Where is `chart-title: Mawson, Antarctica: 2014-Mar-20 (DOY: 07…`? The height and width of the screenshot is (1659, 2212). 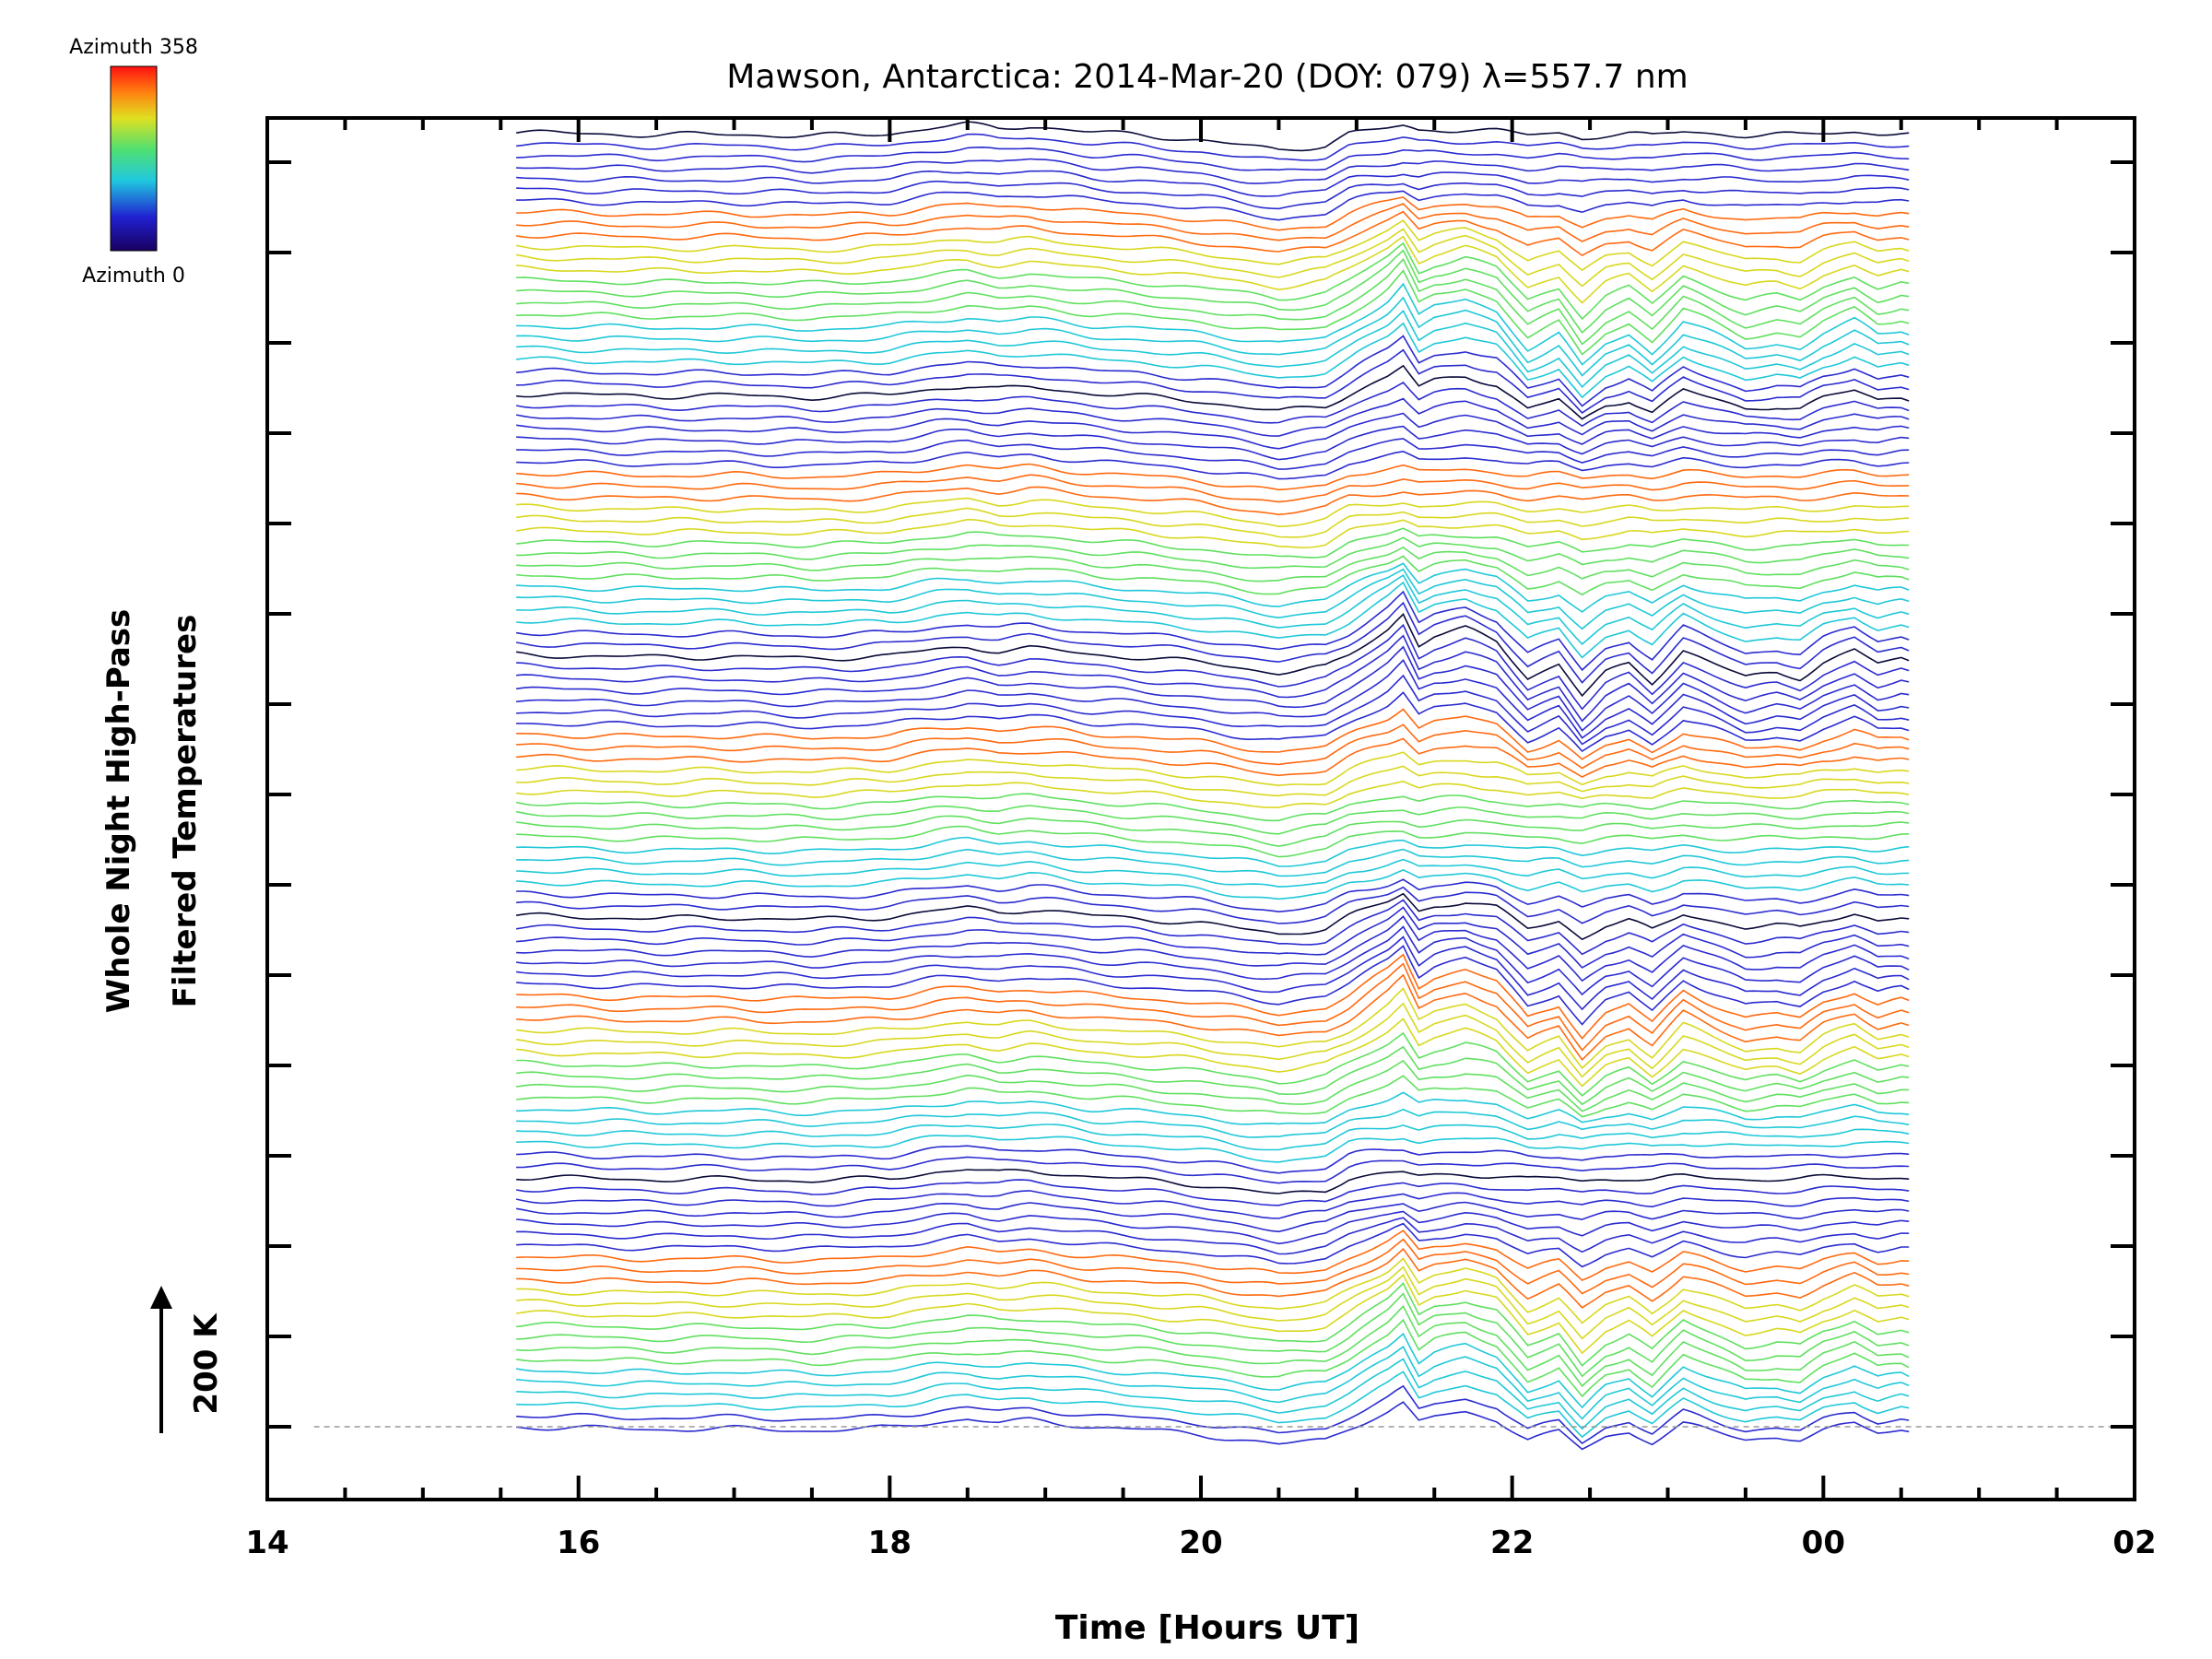
chart-title: Mawson, Antarctica: 2014-Mar-20 (DOY: 07… is located at coordinates (1207, 77).